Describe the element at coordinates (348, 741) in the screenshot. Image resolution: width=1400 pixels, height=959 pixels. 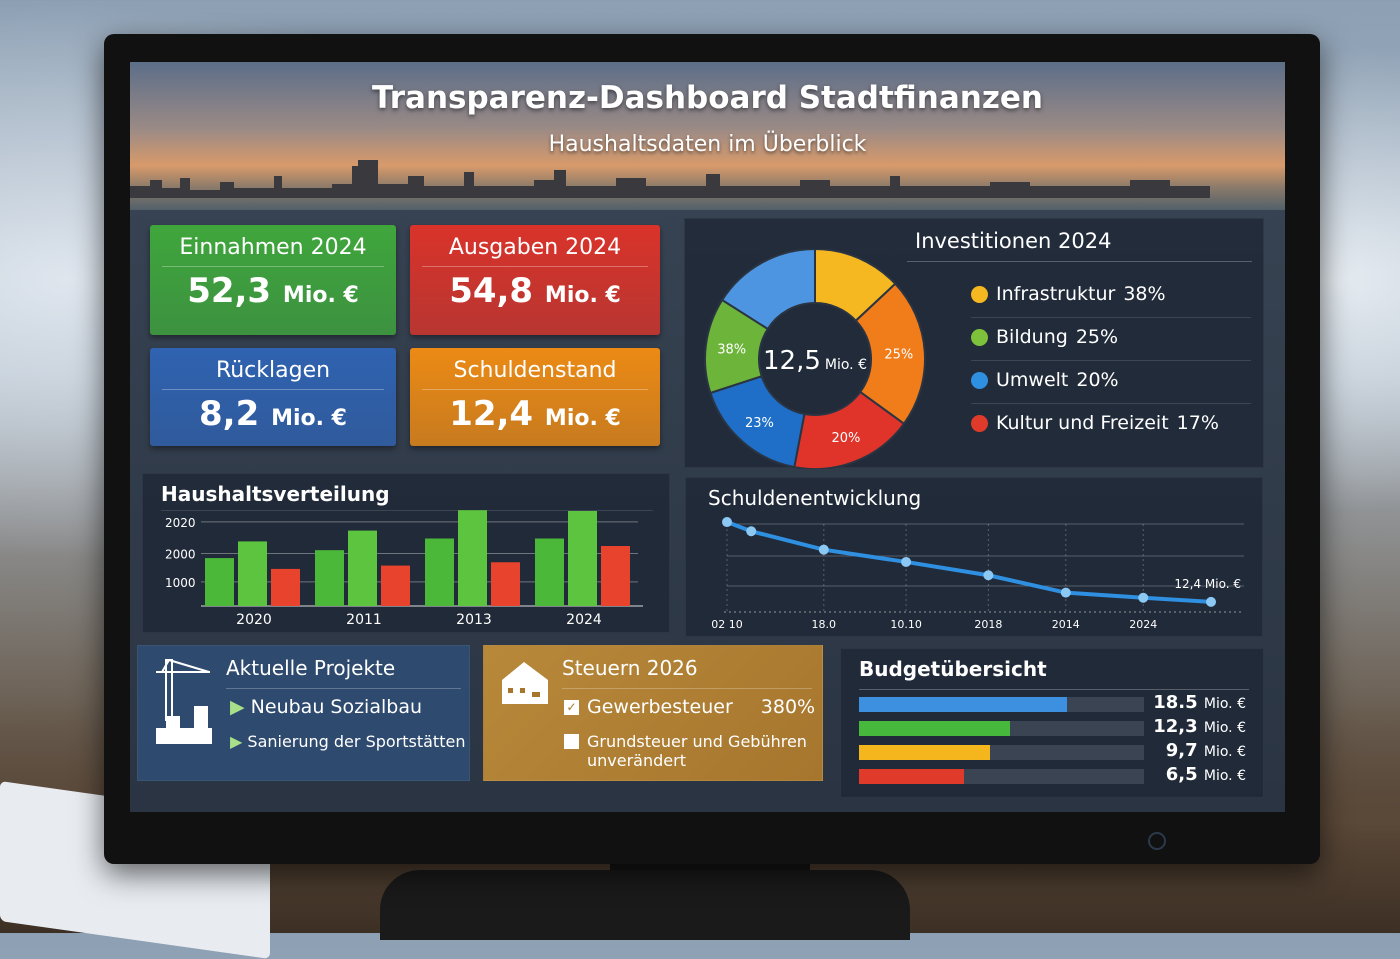
I see `project-item: ▶ Sanierung der Sportstätten` at that location.